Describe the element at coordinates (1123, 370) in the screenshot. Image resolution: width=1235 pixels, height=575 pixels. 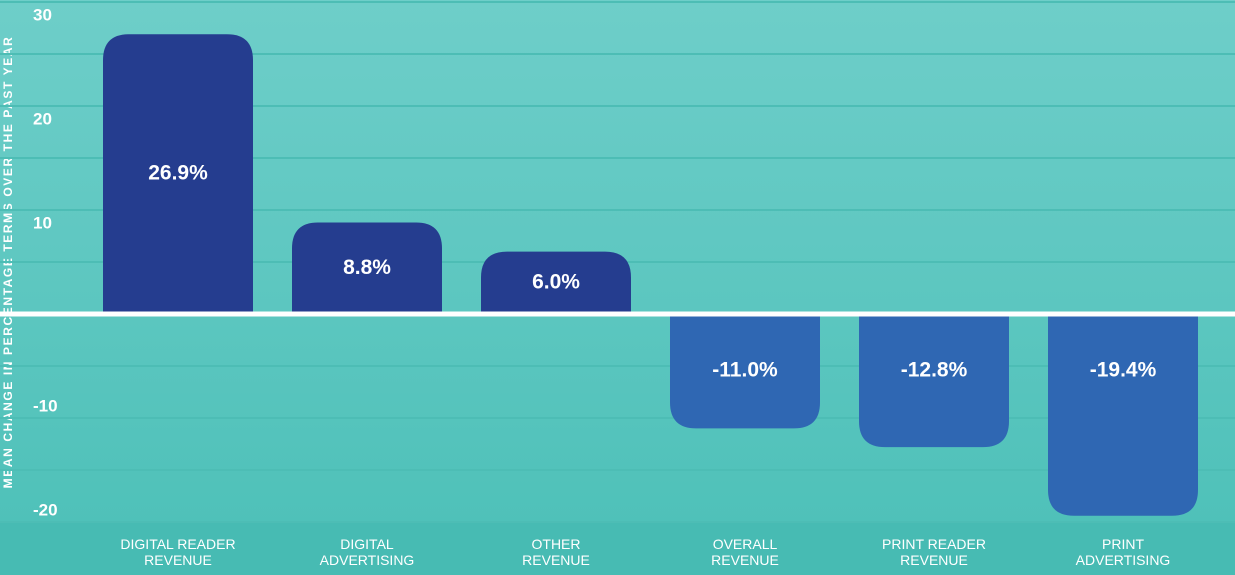
I see `value-label: -19.4%` at that location.